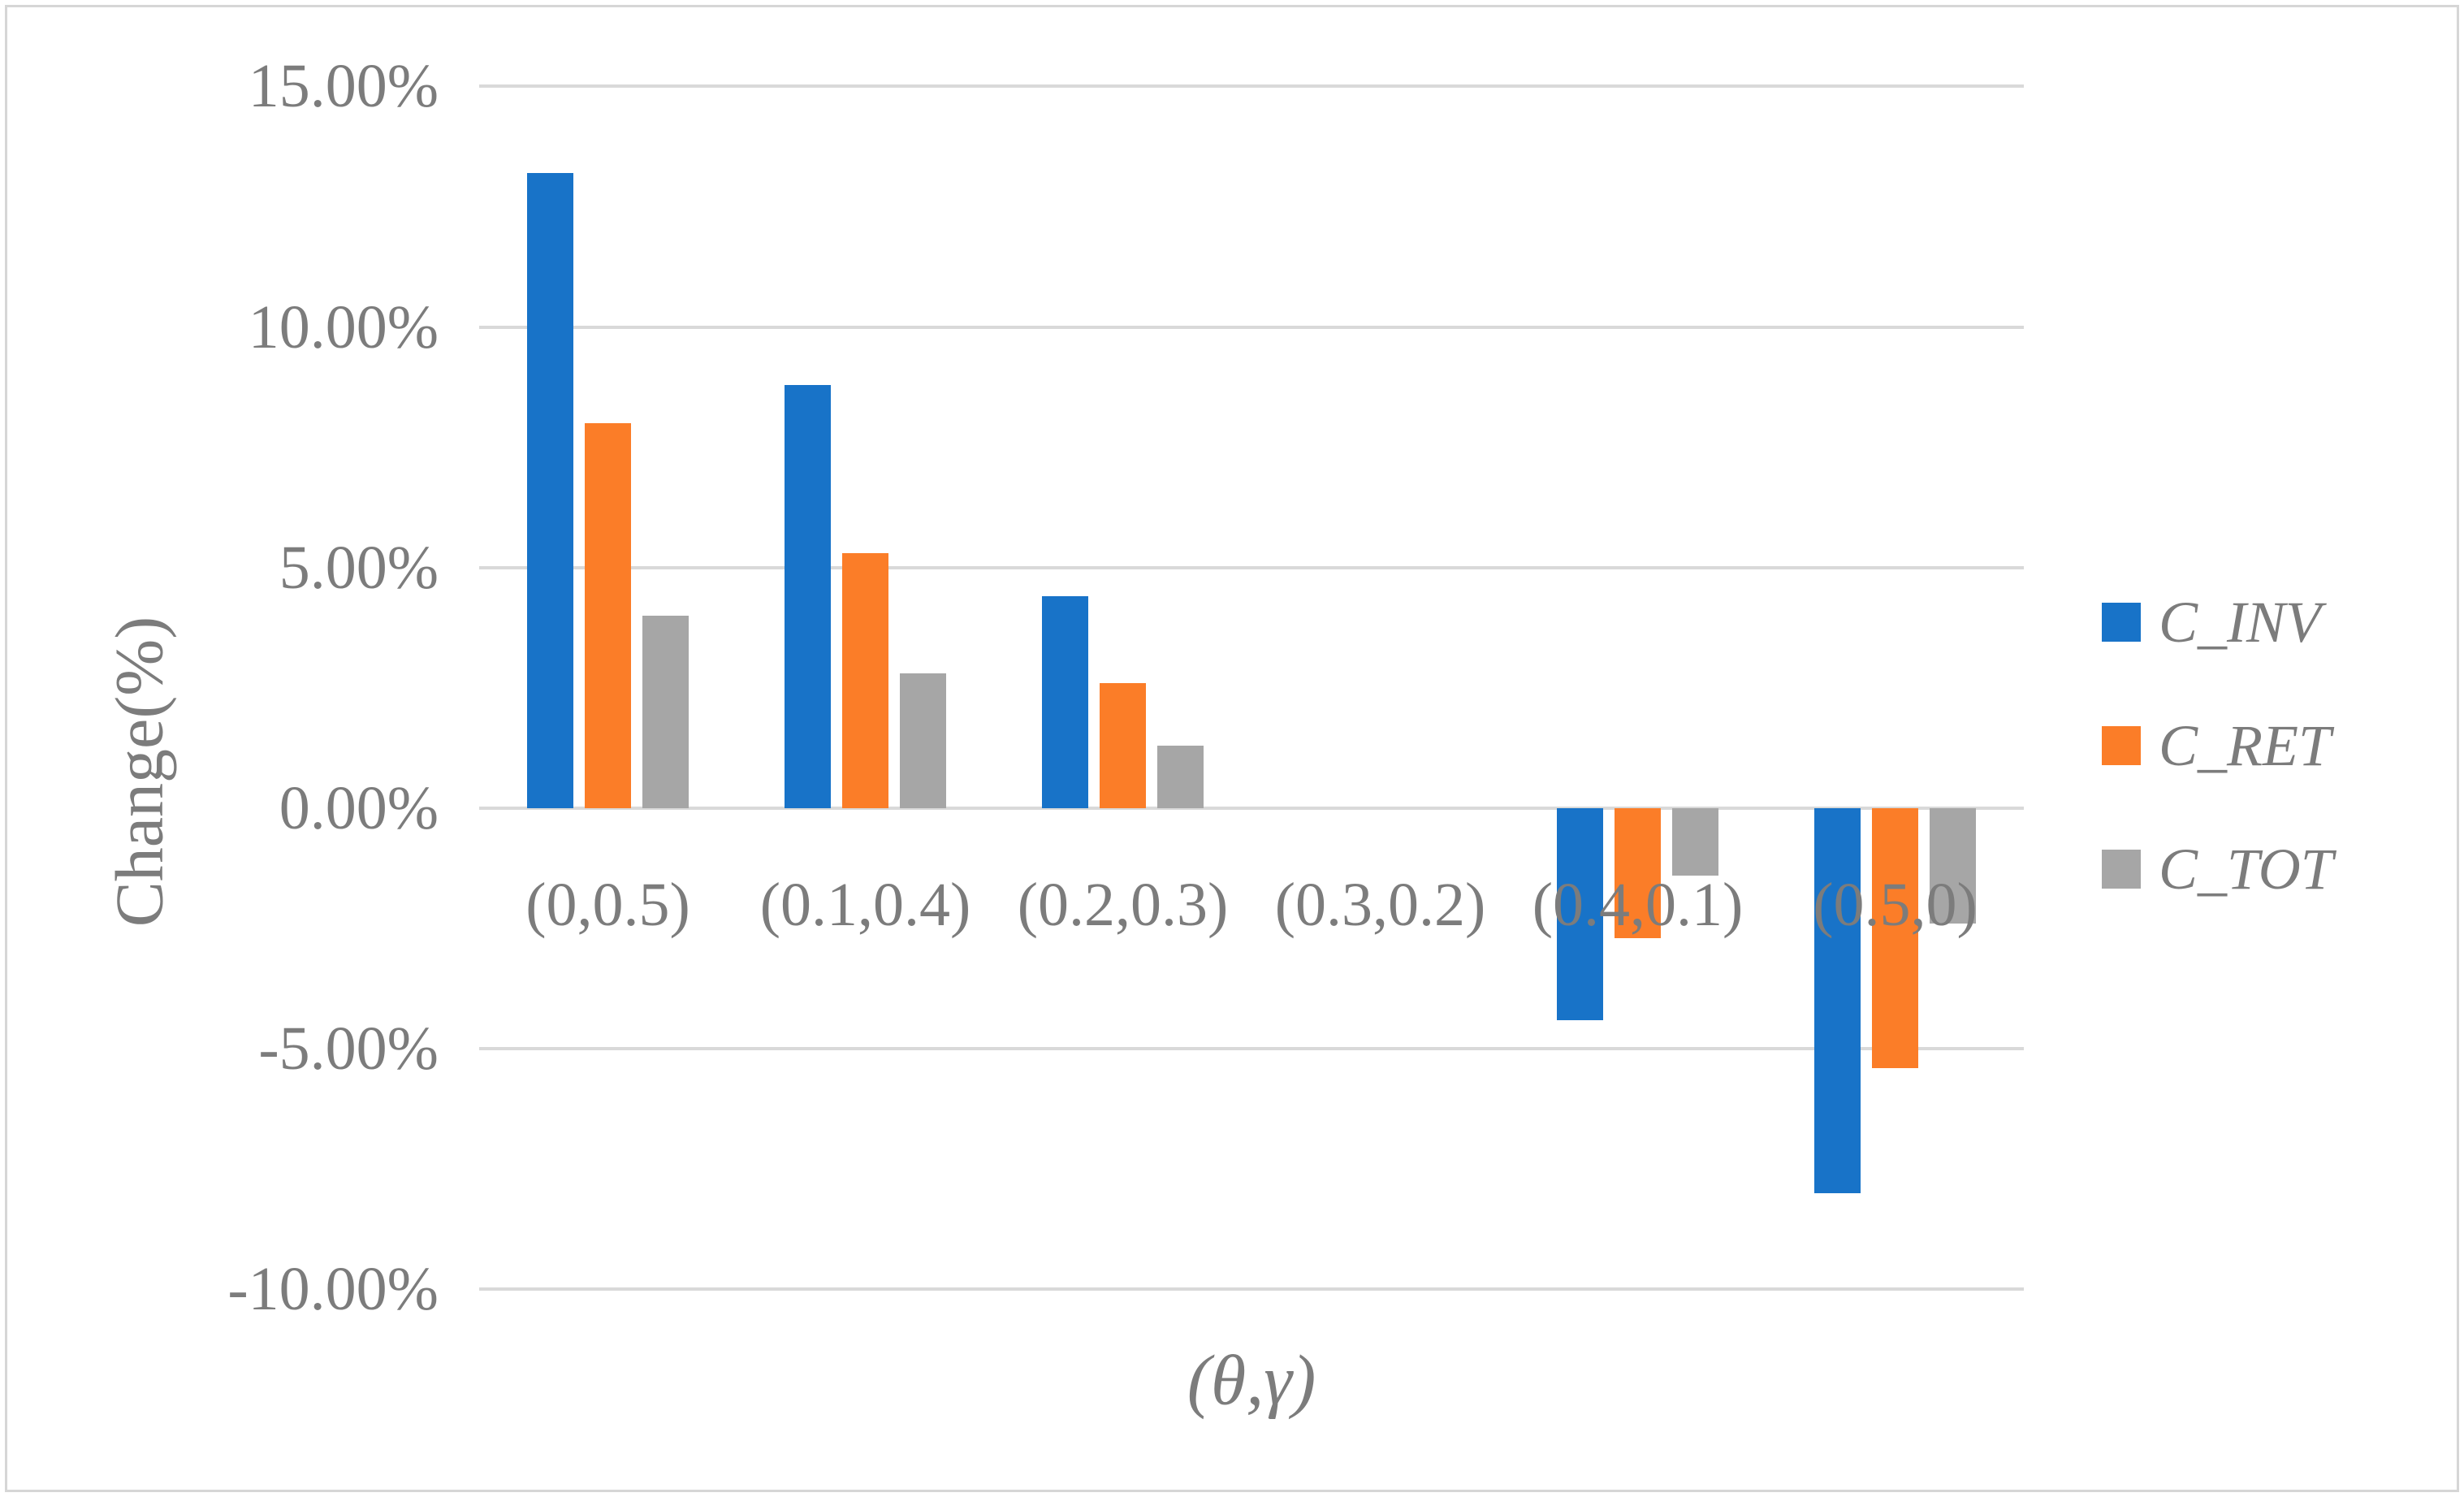 This screenshot has height=1497, width=2464. I want to click on bar-C_RET-(0.5,0), so click(1895, 938).